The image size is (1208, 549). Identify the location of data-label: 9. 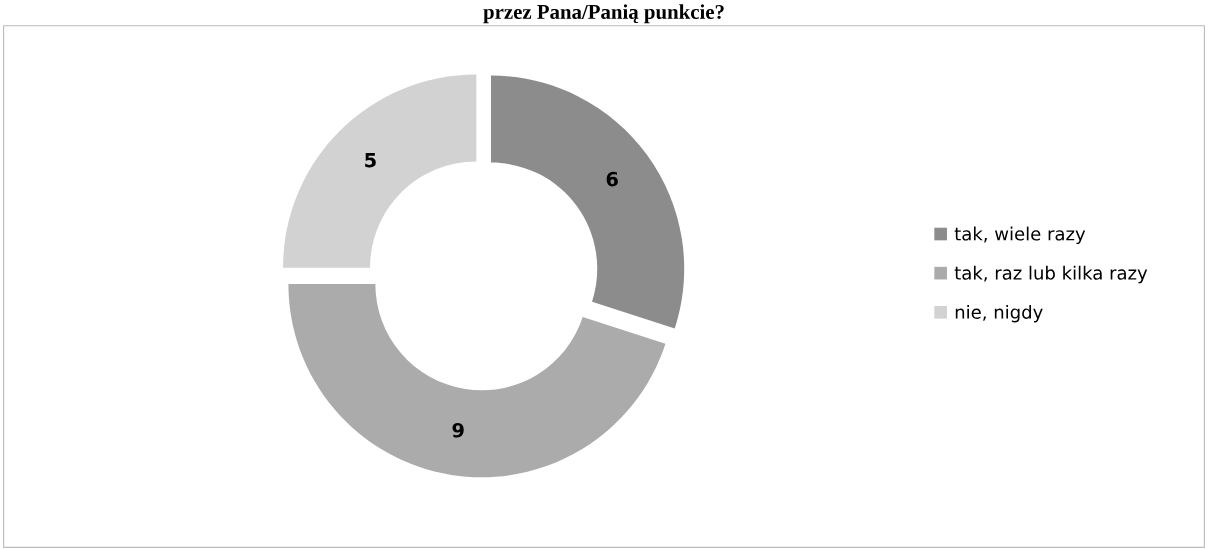
(458, 430).